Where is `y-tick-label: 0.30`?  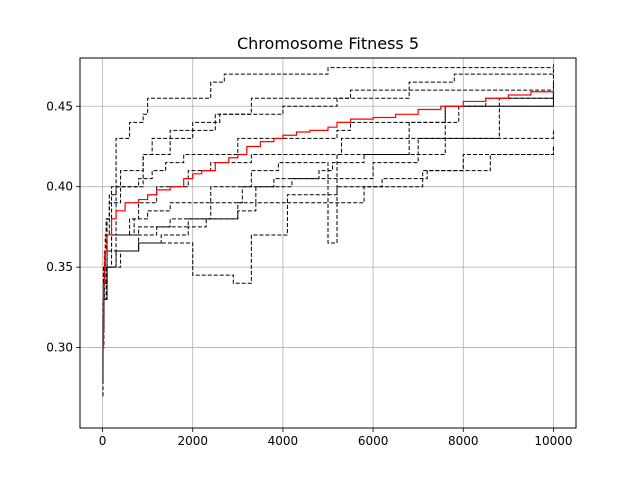
y-tick-label: 0.30 is located at coordinates (59, 348).